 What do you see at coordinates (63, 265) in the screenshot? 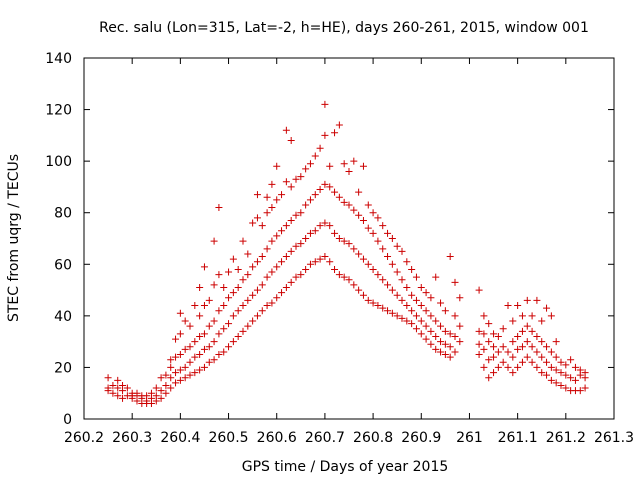
I see `y-tick-label: 60` at bounding box center [63, 265].